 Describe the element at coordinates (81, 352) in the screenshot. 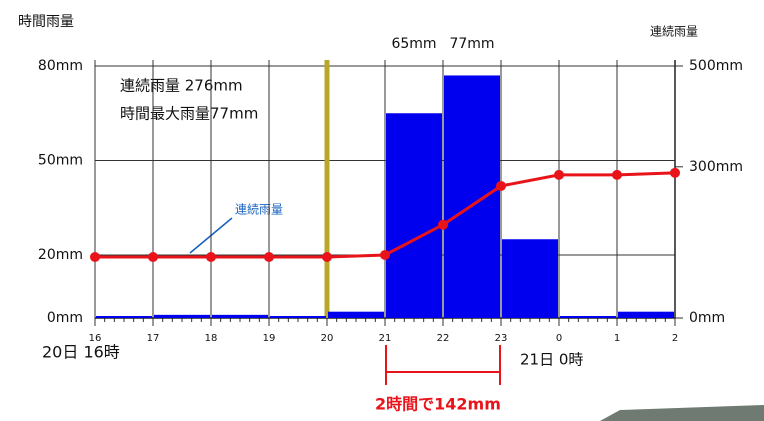

I see `annotation: 20日 16時` at that location.